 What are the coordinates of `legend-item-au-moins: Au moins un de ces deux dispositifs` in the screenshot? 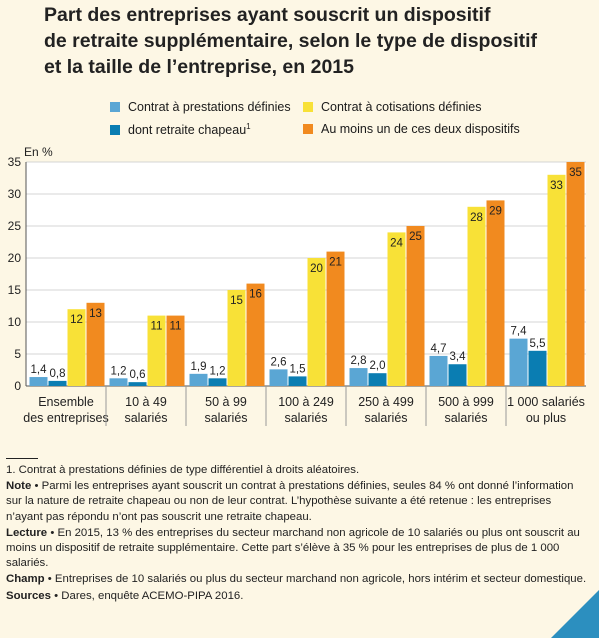 It's located at (411, 129).